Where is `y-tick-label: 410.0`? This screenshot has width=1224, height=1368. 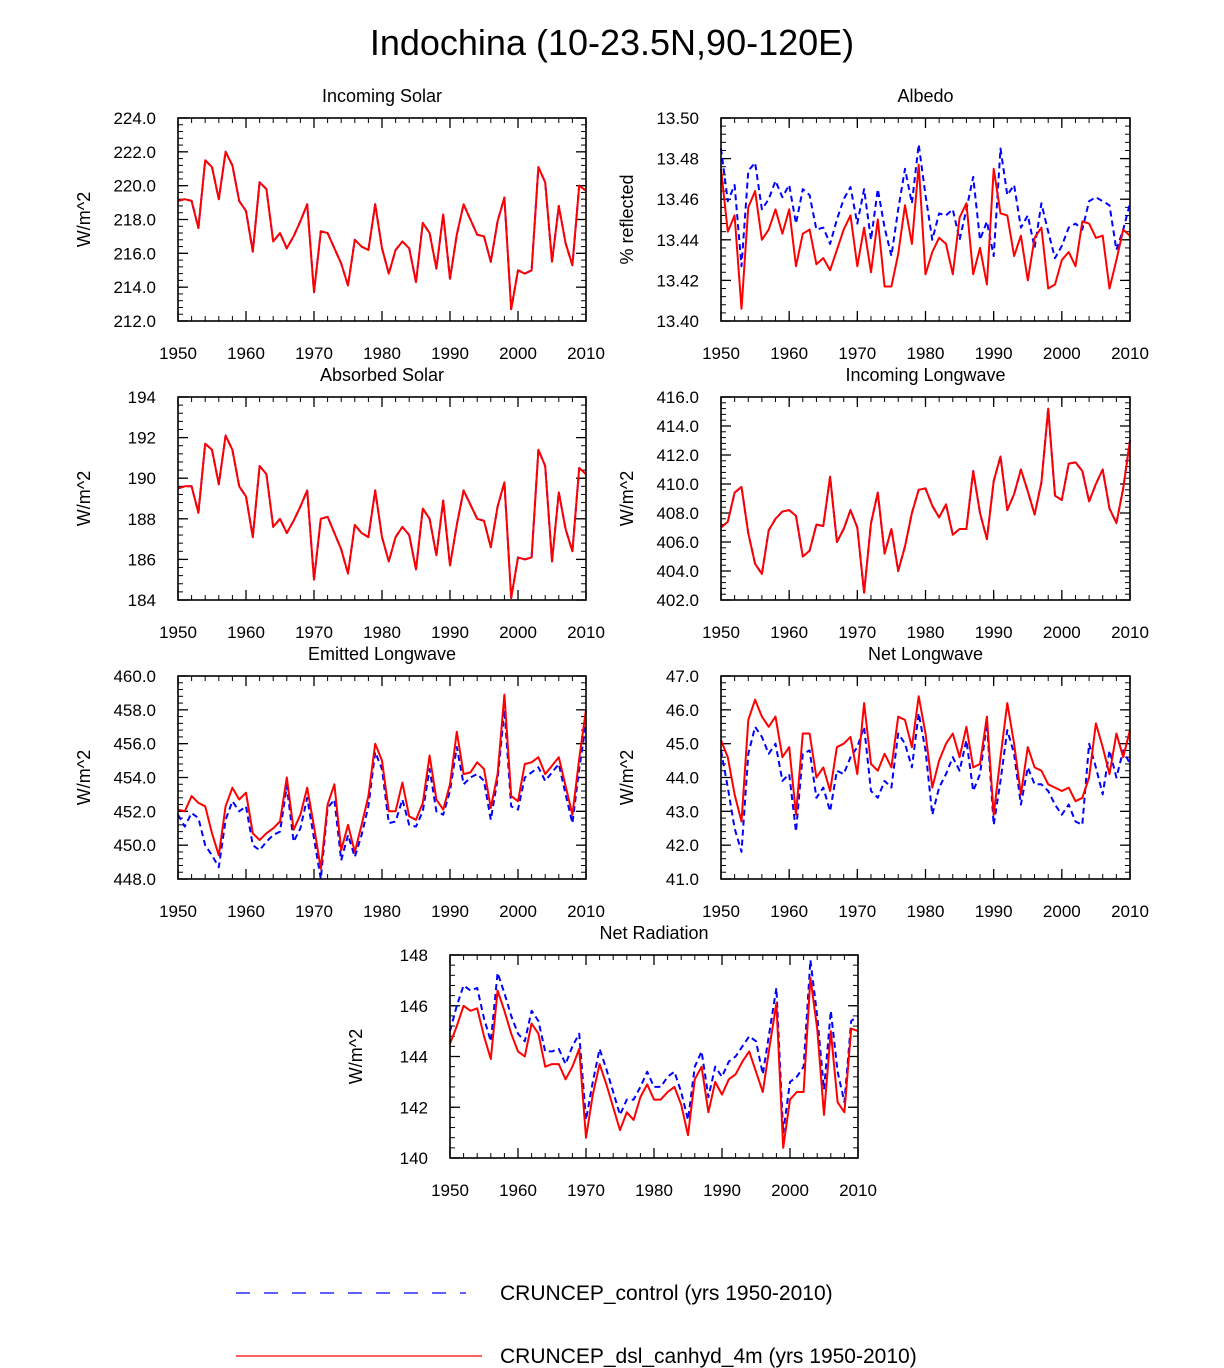 y-tick-label: 410.0 is located at coordinates (677, 484).